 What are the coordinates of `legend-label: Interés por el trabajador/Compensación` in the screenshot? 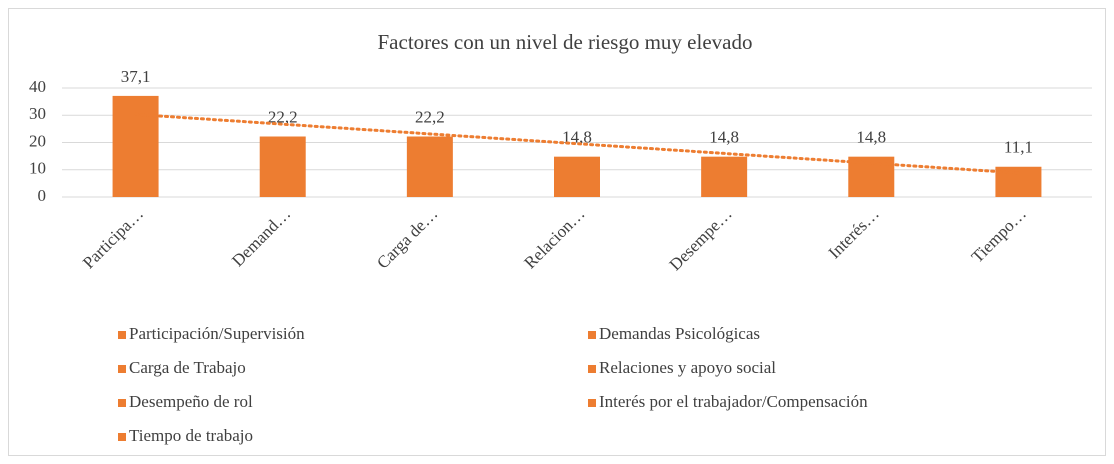 It's located at (733, 401).